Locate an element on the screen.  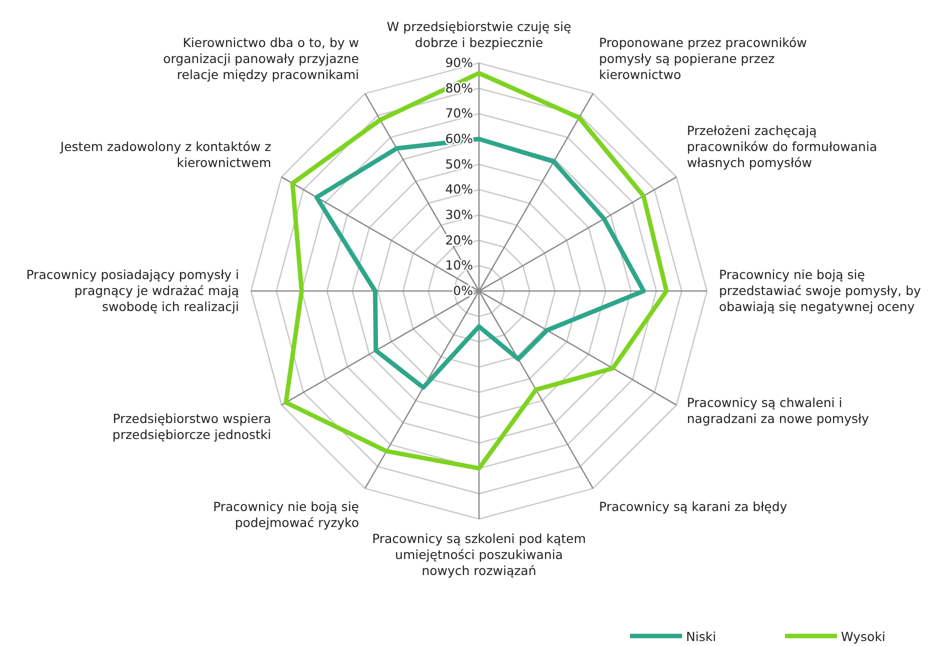
legend-label: Wysoki is located at coordinates (863, 636).